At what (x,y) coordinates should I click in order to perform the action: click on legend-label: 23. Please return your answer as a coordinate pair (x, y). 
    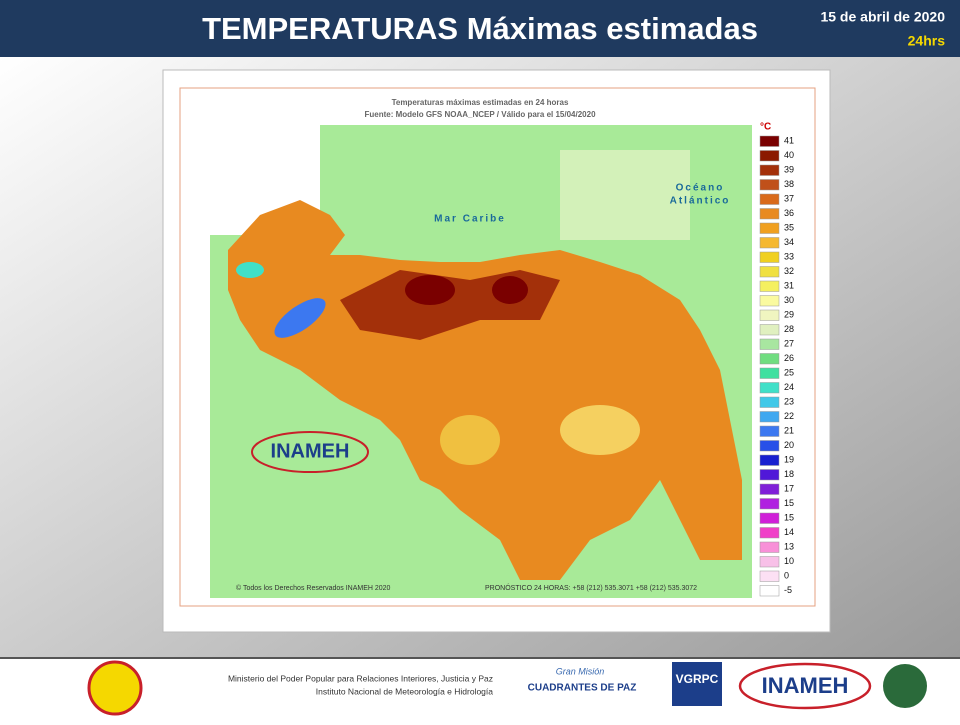
    Looking at the image, I should click on (789, 402).